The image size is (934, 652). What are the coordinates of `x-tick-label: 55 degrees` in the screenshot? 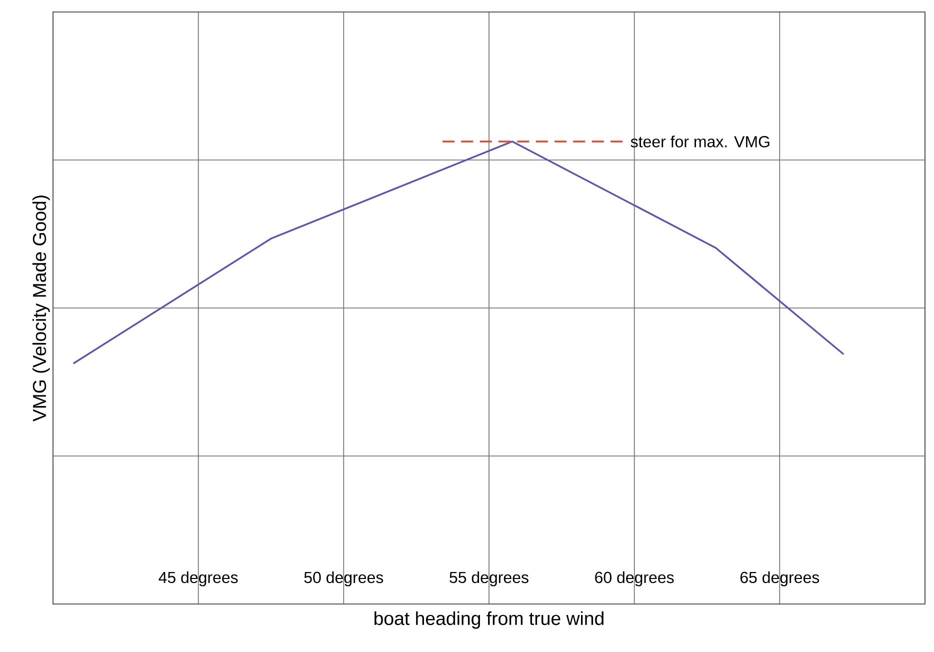 It's located at (489, 578).